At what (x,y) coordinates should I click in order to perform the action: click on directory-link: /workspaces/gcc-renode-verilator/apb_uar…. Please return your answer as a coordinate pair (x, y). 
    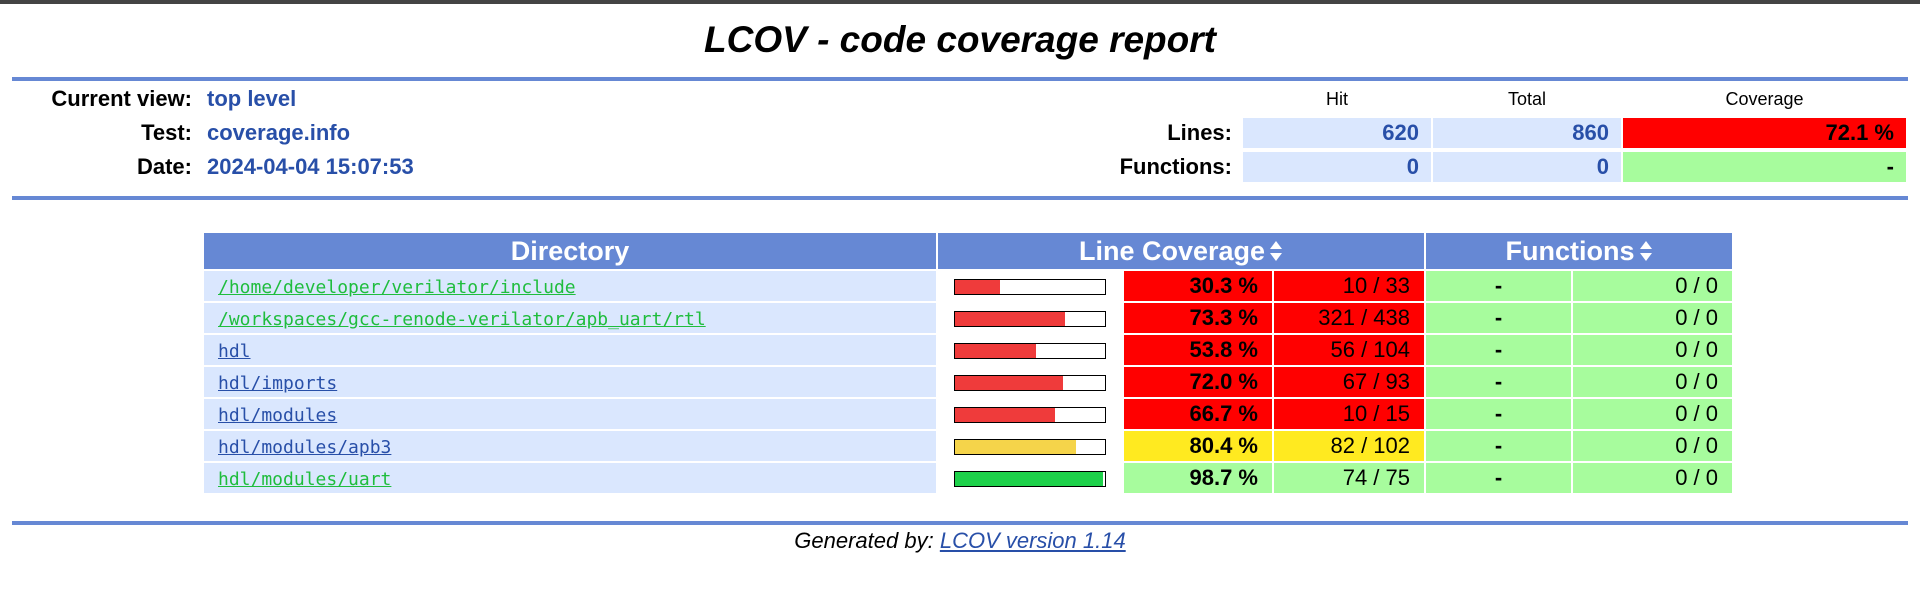
    Looking at the image, I should click on (462, 319).